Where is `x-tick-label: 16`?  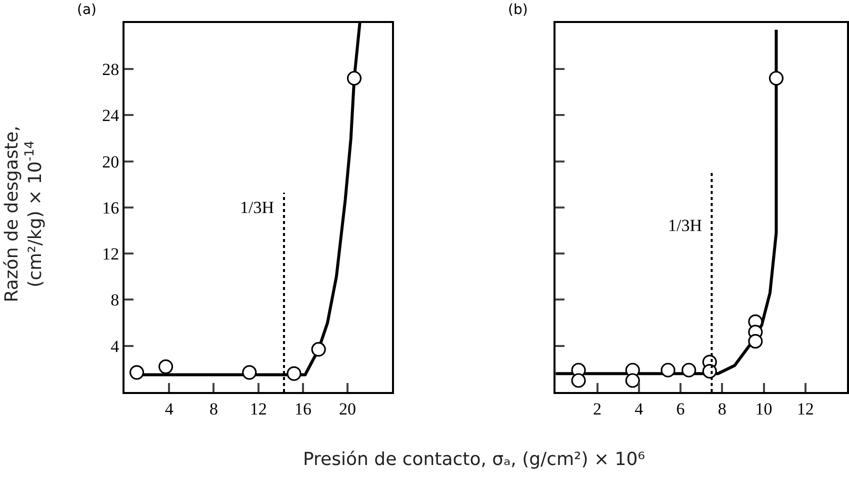
x-tick-label: 16 is located at coordinates (303, 408).